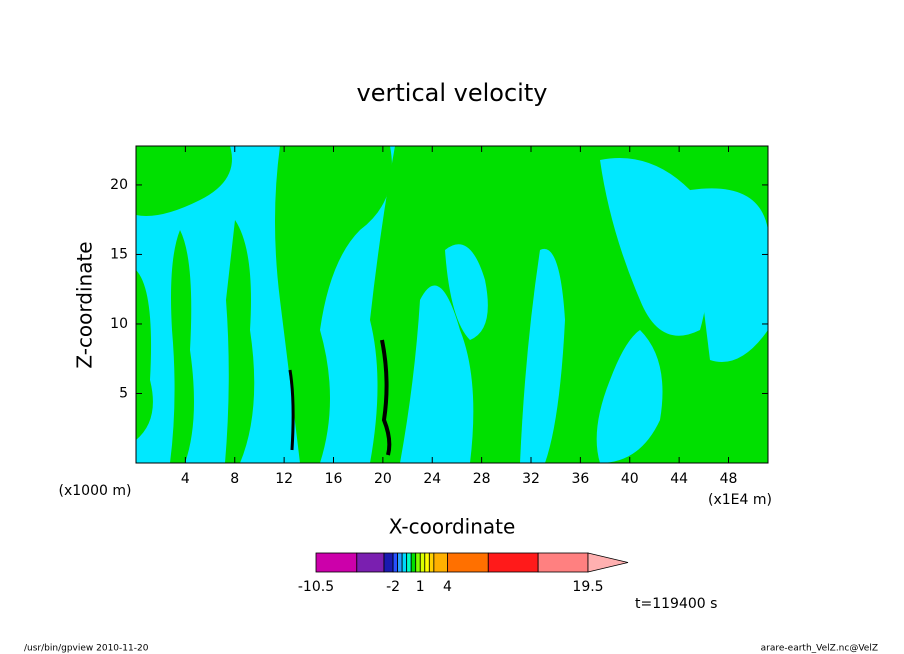  What do you see at coordinates (531, 479) in the screenshot?
I see `x-tick-label: 32` at bounding box center [531, 479].